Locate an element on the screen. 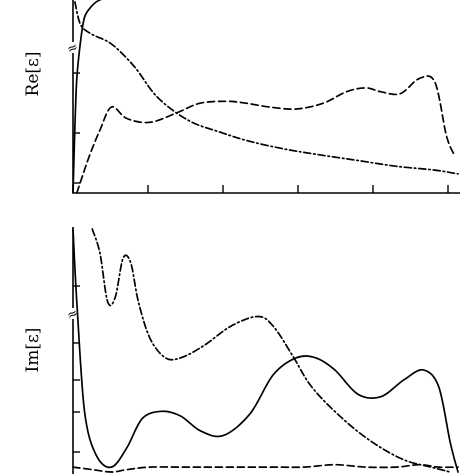 The height and width of the screenshot is (474, 474). re-series-solid-line is located at coordinates (87, 97).